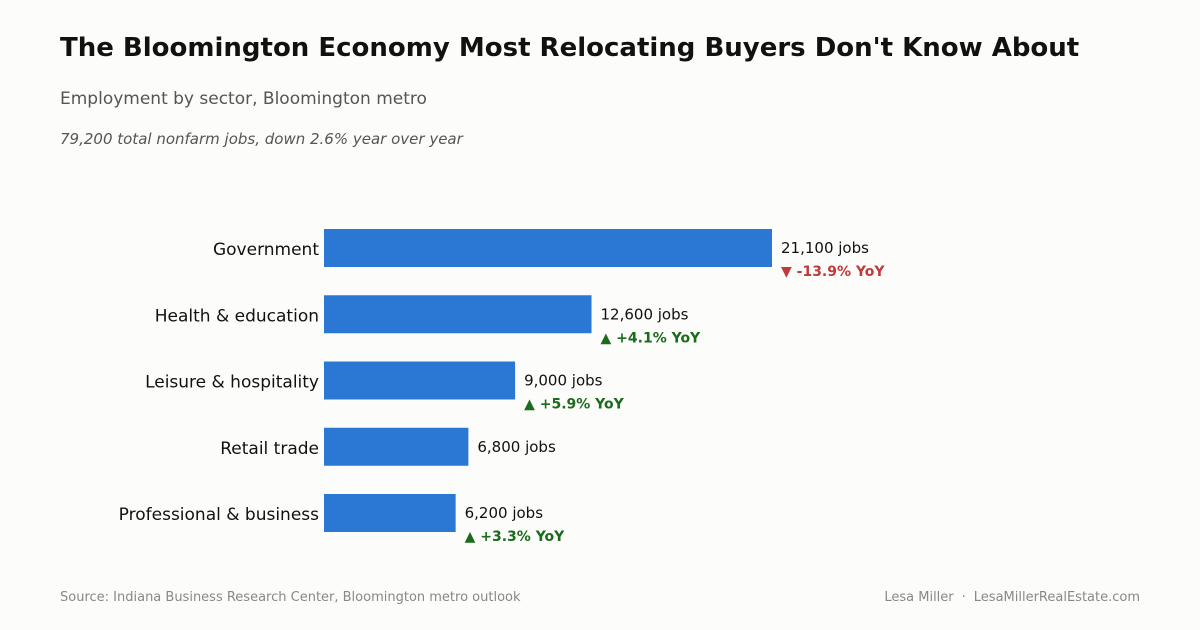  Describe the element at coordinates (645, 314) in the screenshot. I see `value-label: 12,600 jobs` at that location.